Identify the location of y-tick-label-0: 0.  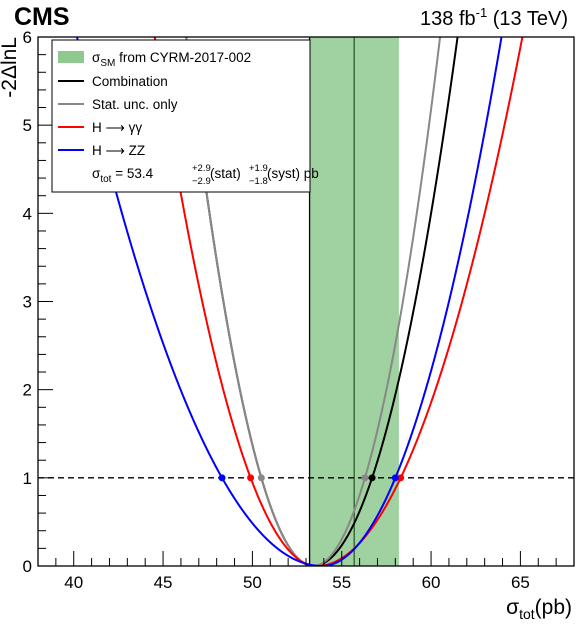
(27, 566).